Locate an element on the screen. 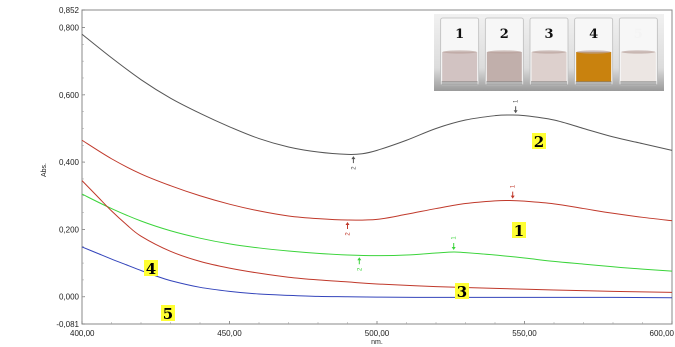 The image size is (675, 347). x-axis-title: nm. is located at coordinates (377, 342).